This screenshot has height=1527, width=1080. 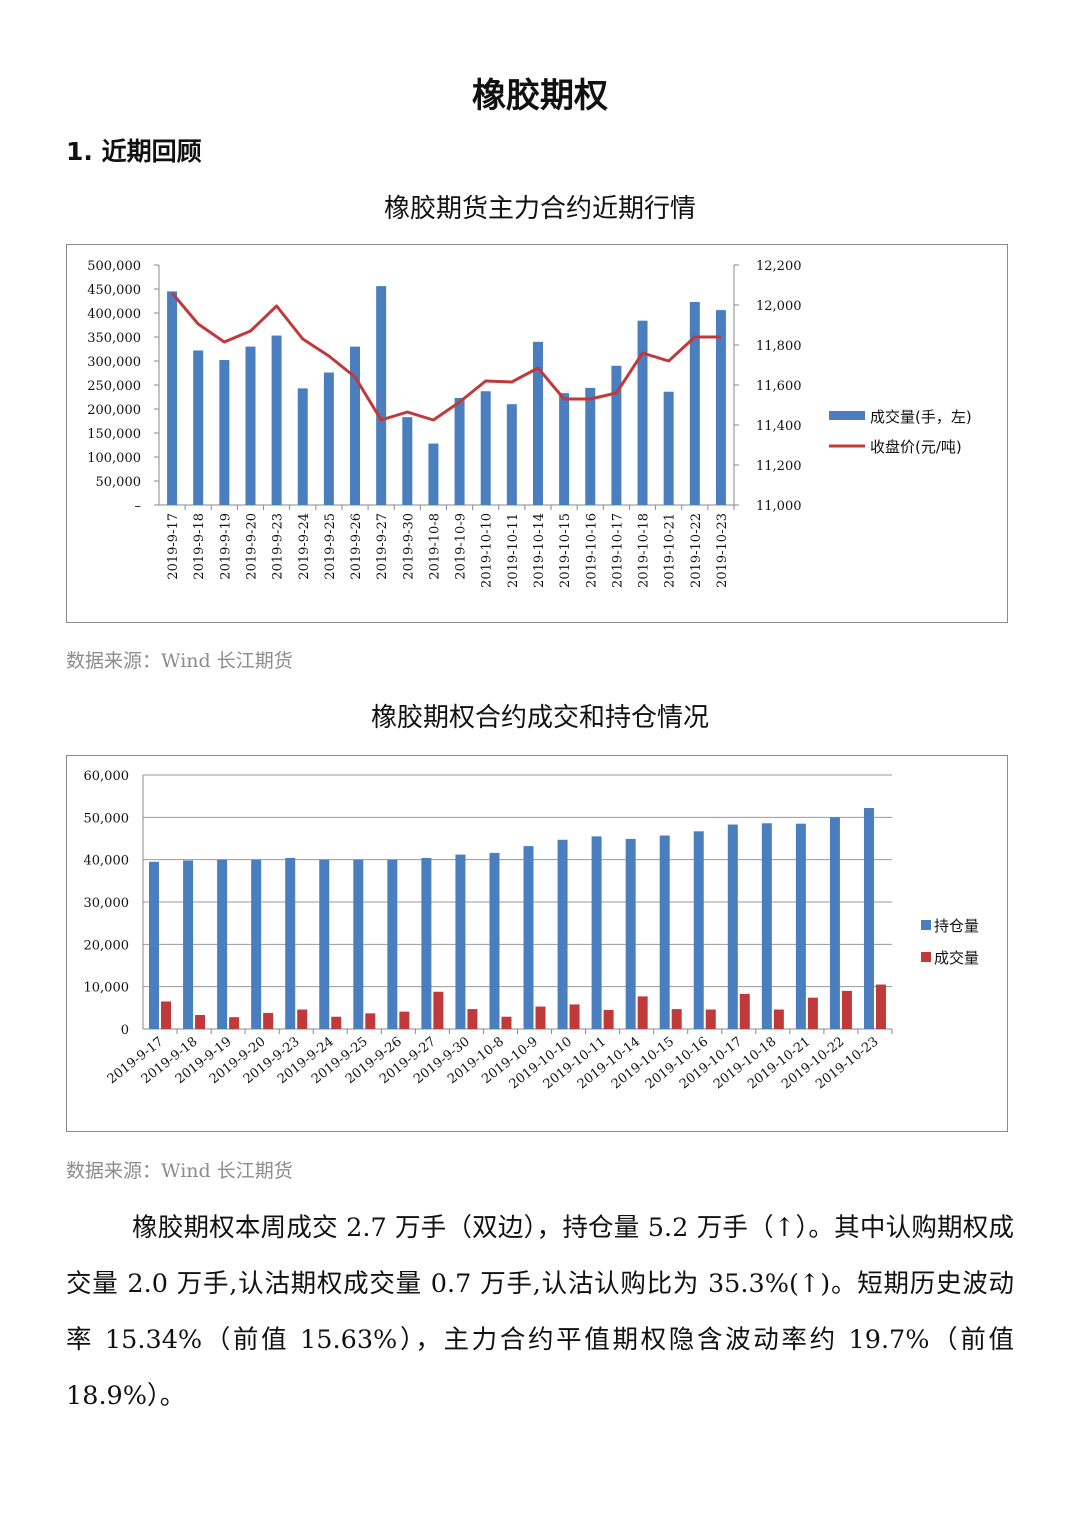 What do you see at coordinates (779, 346) in the screenshot?
I see `y-right-tick-label: 11,800` at bounding box center [779, 346].